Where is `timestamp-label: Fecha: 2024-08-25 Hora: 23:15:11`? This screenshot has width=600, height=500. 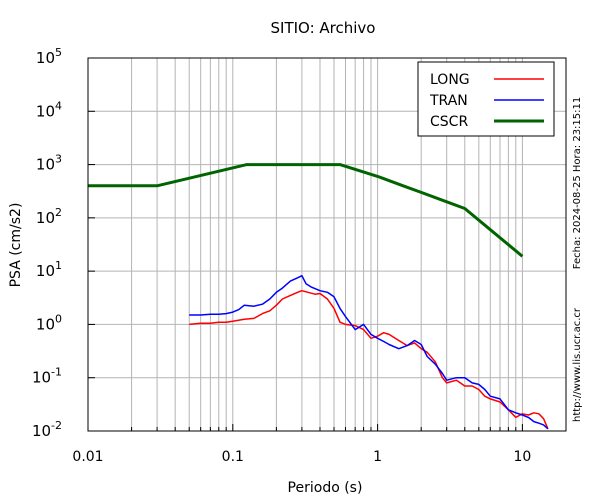 timestamp-label: Fecha: 2024-08-25 Hora: 23:15:11 is located at coordinates (577, 183).